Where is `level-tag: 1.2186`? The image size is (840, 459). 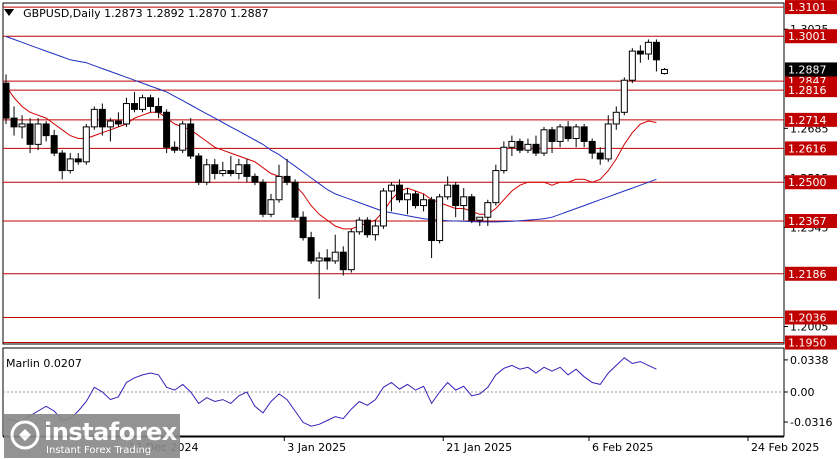 level-tag: 1.2186 is located at coordinates (811, 273).